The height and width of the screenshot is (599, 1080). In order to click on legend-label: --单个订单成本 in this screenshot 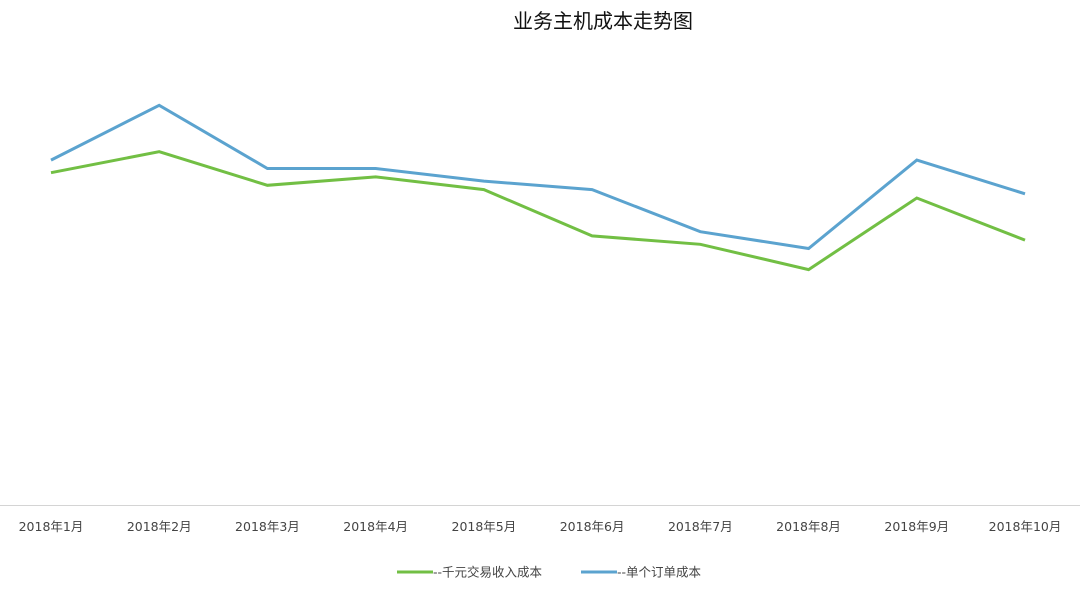, I will do `click(659, 572)`.